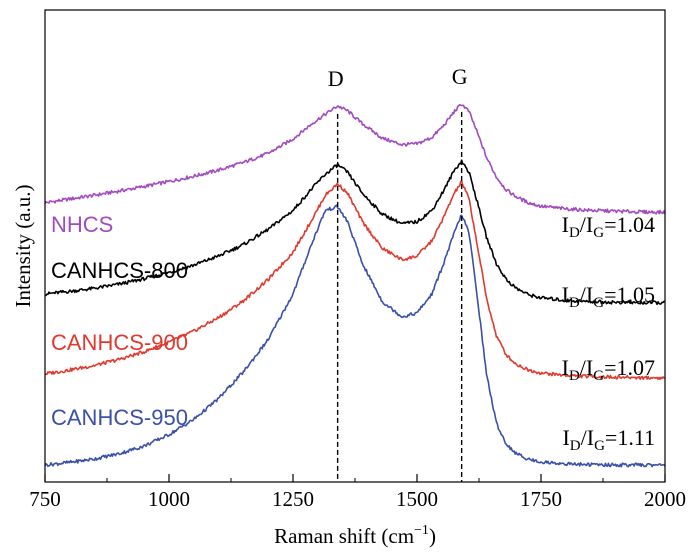 This screenshot has width=695, height=559. Describe the element at coordinates (541, 499) in the screenshot. I see `x-tick-label: 1750` at that location.